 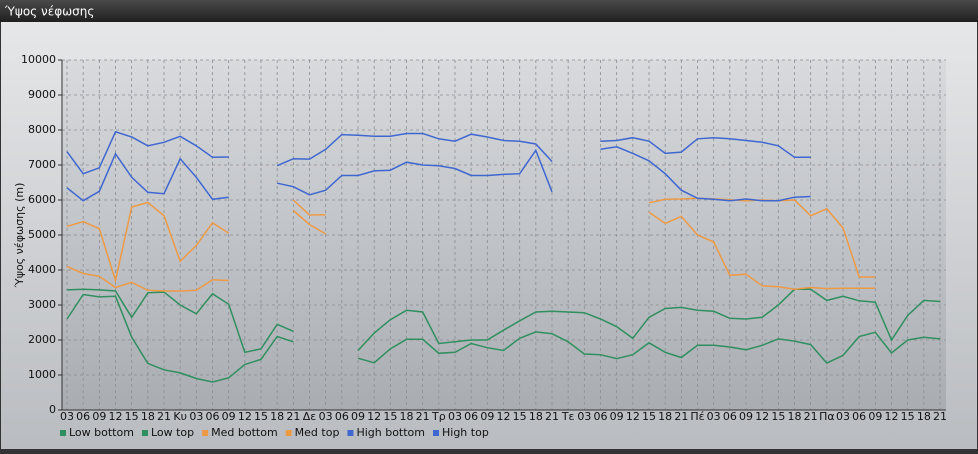 I want to click on chart-title: Ύψος νέφωσης, so click(x=49, y=12).